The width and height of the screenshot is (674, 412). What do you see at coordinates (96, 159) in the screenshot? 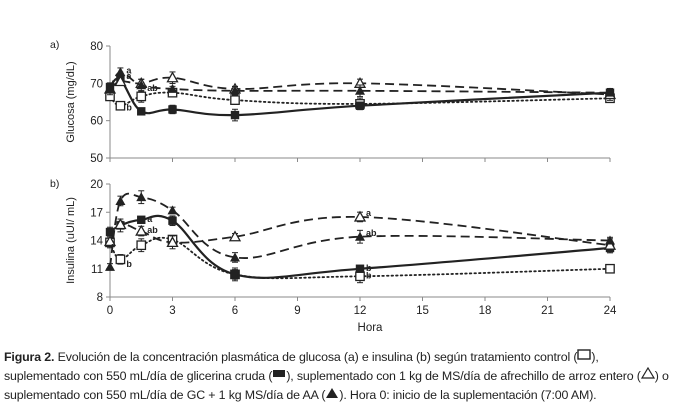
I see `y-tick-label: 50` at bounding box center [96, 159].